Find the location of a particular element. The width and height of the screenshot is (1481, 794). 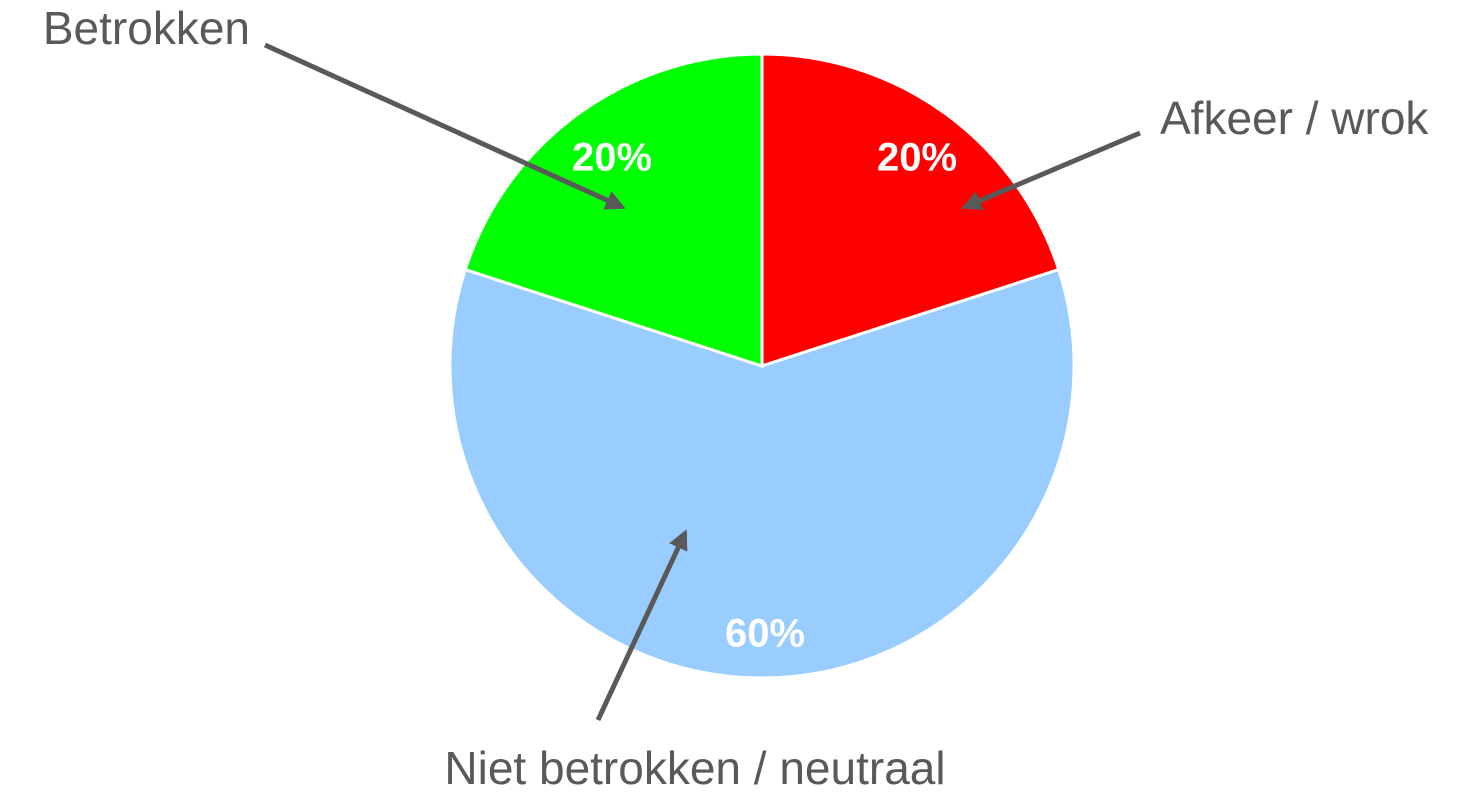

category-label: Afkeer / wrok is located at coordinates (1294, 118).